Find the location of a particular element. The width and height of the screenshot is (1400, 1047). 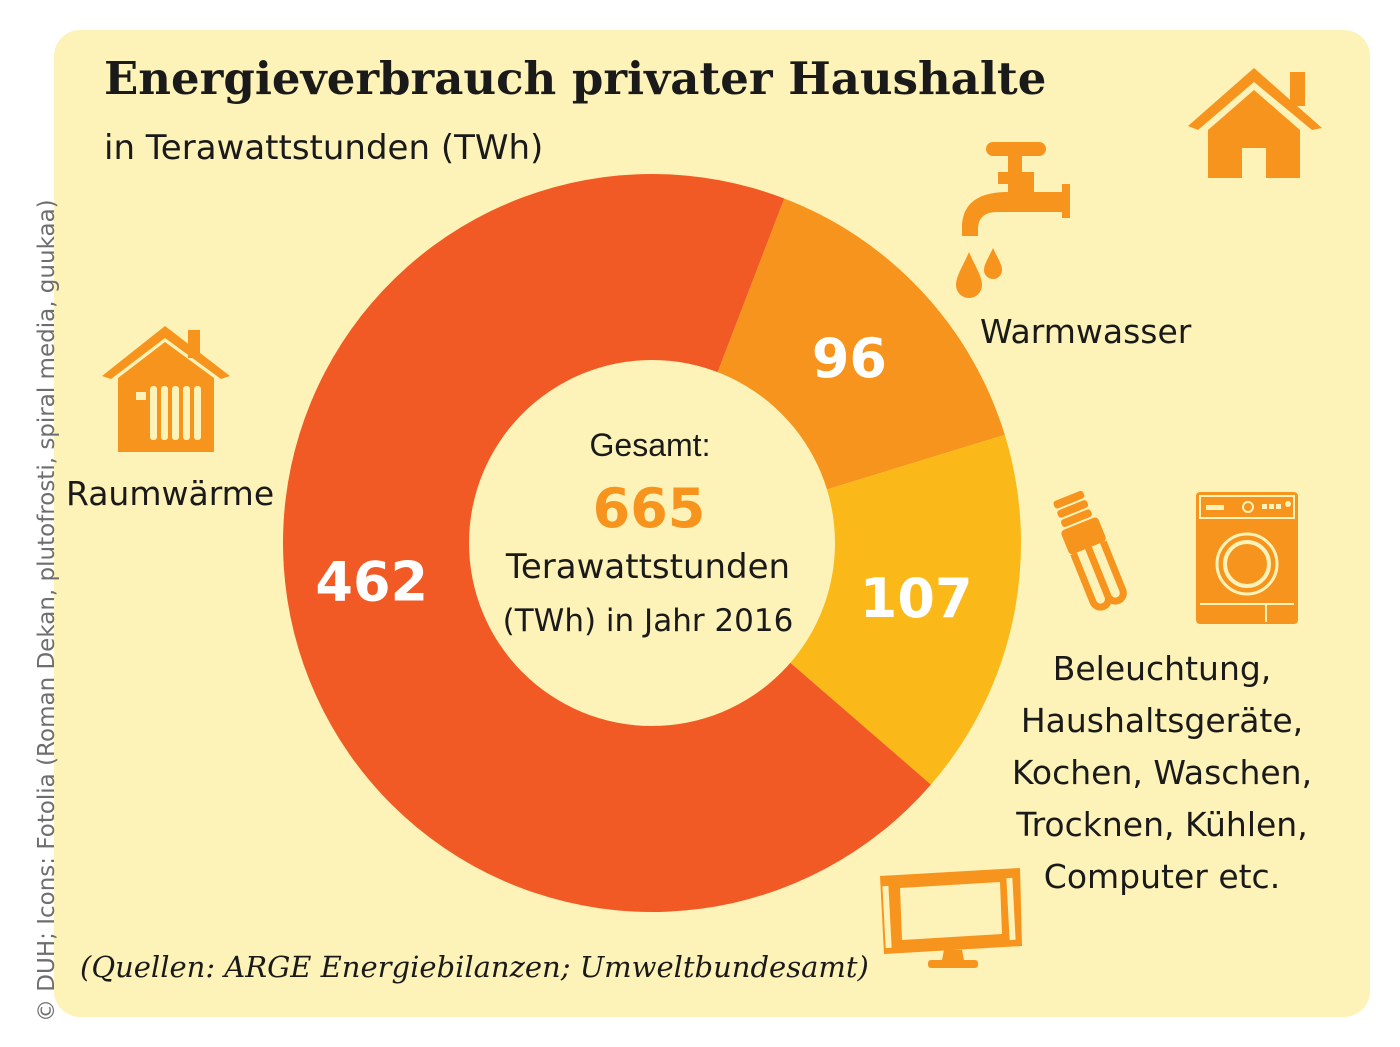

radiator-house-icon is located at coordinates (166, 389).